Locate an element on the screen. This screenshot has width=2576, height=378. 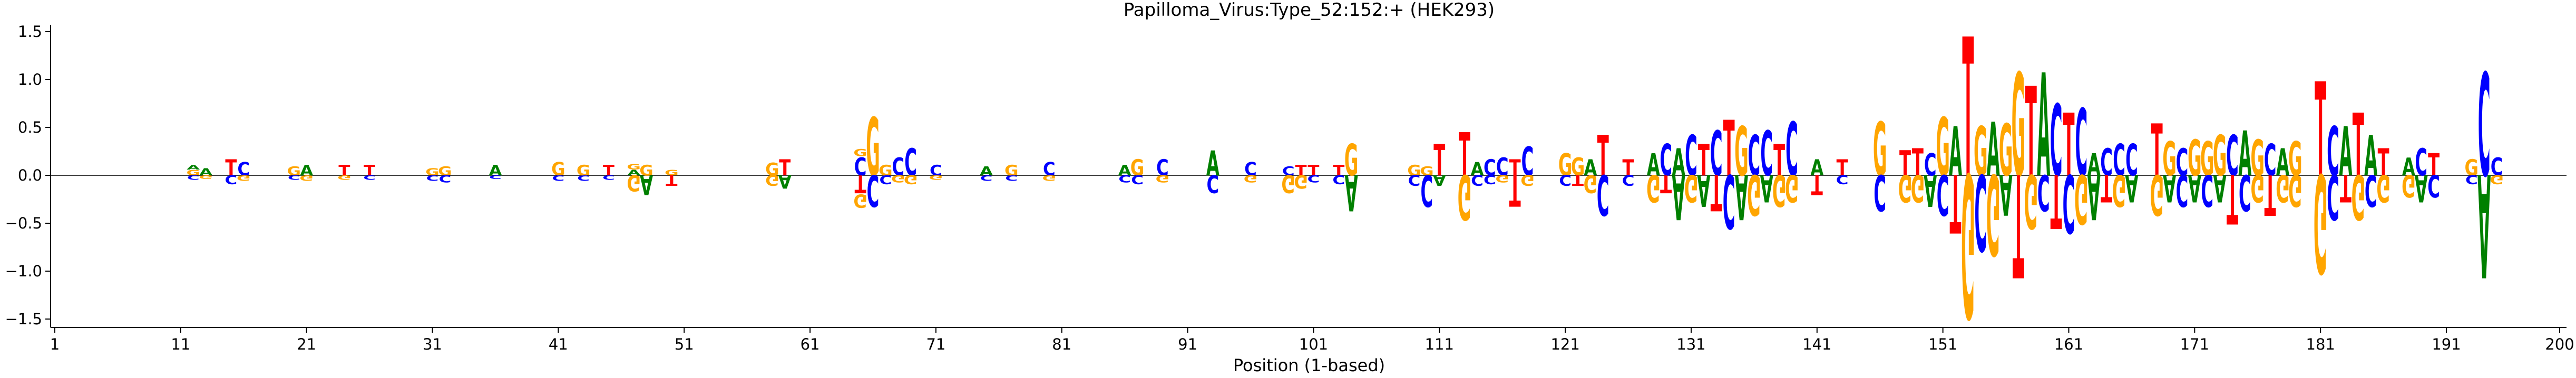
x-tick-label: 181 is located at coordinates (2320, 344).